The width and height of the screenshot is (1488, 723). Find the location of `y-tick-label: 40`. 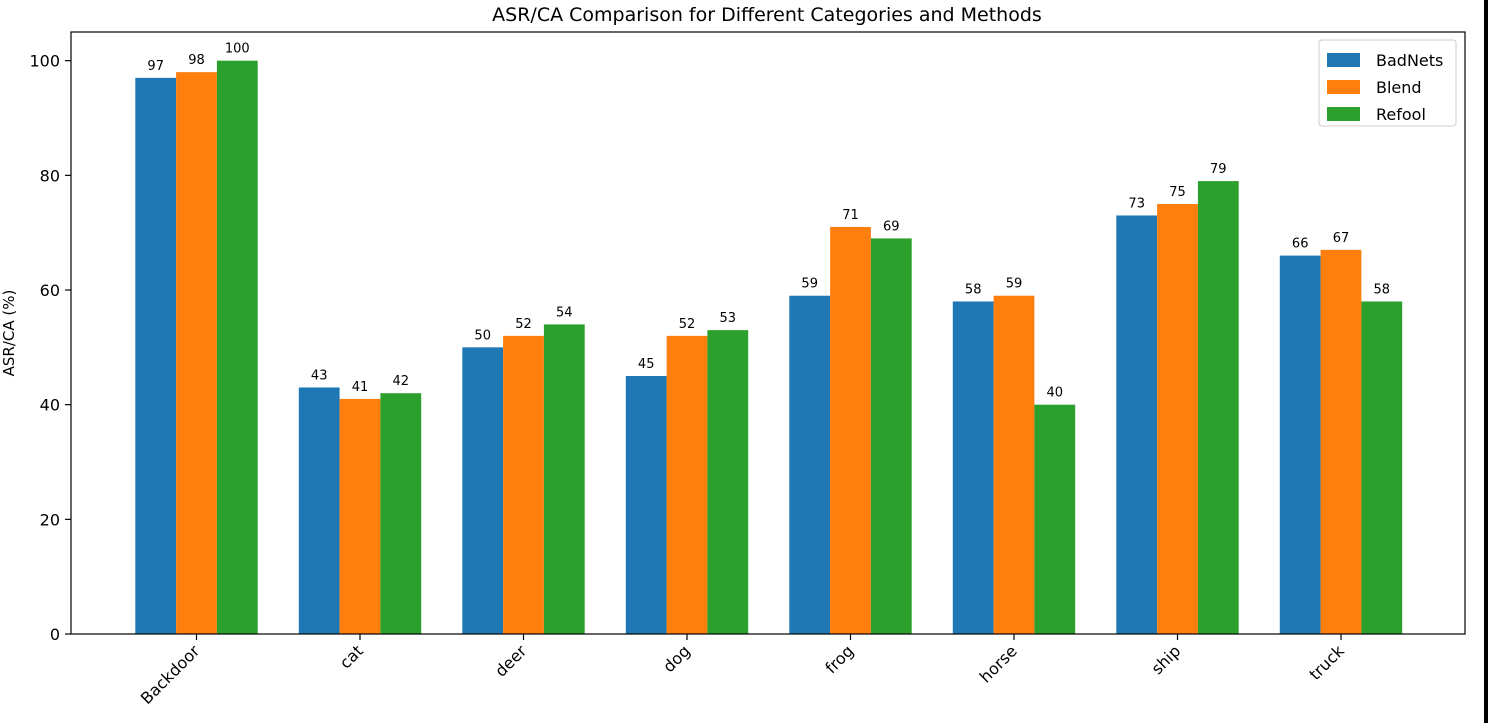

y-tick-label: 40 is located at coordinates (50, 405).